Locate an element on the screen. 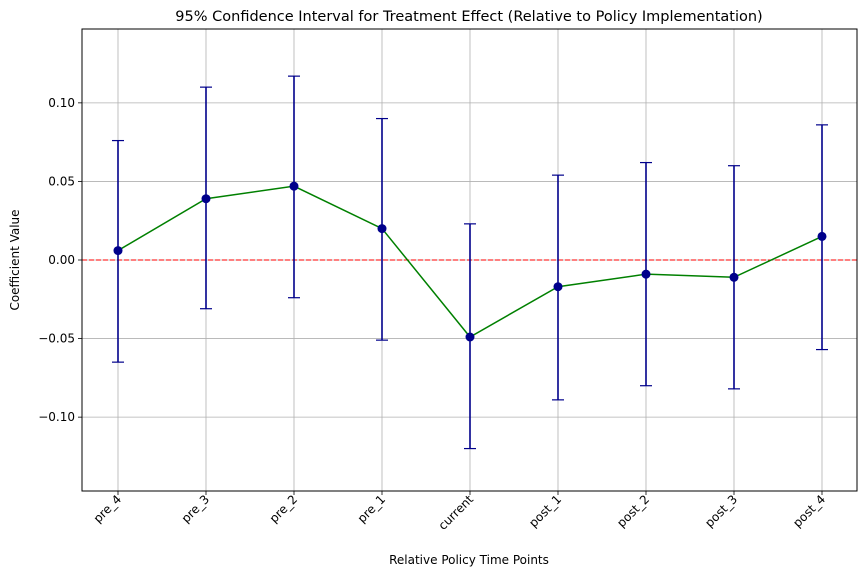 This screenshot has height=576, width=866. x-tick-label: post_2 is located at coordinates (633, 511).